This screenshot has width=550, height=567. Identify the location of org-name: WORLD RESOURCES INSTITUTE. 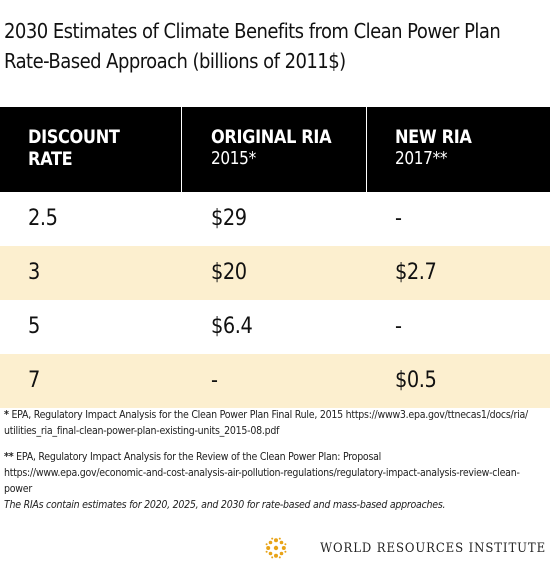
(433, 548).